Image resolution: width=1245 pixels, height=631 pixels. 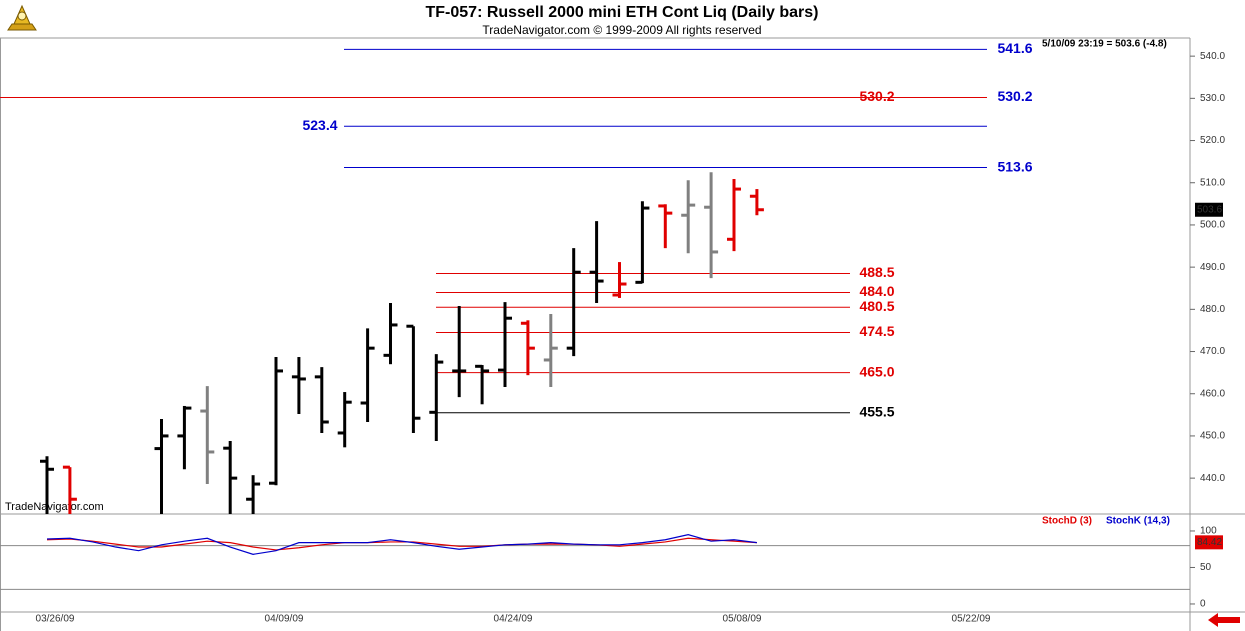 I want to click on y-tick-label: 500.0, so click(x=1212, y=225).